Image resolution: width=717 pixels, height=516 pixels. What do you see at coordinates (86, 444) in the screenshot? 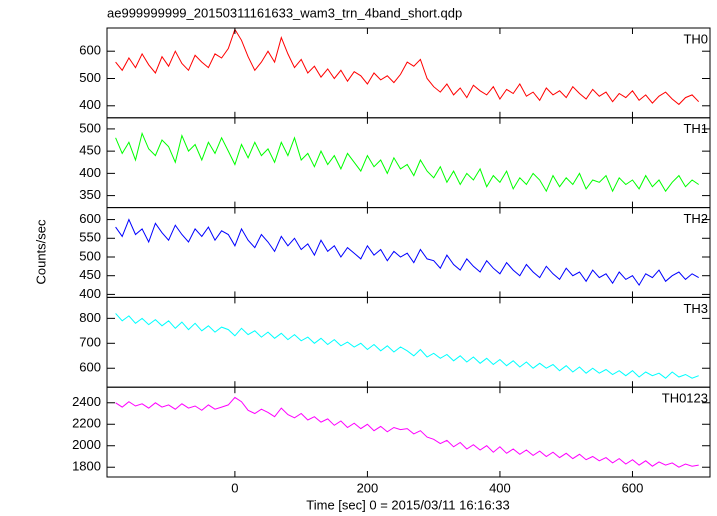
I see `y-tick-label: 2000` at bounding box center [86, 444].